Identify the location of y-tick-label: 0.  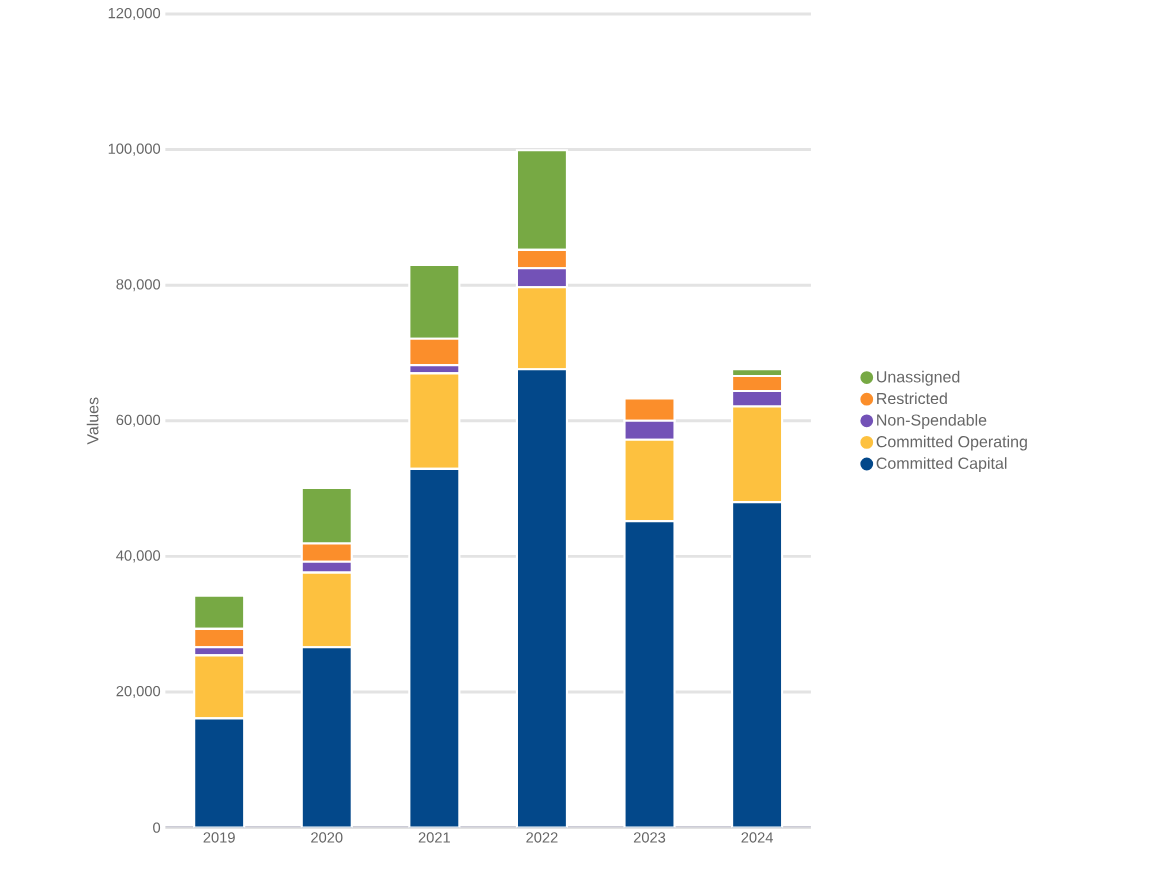
(157, 827).